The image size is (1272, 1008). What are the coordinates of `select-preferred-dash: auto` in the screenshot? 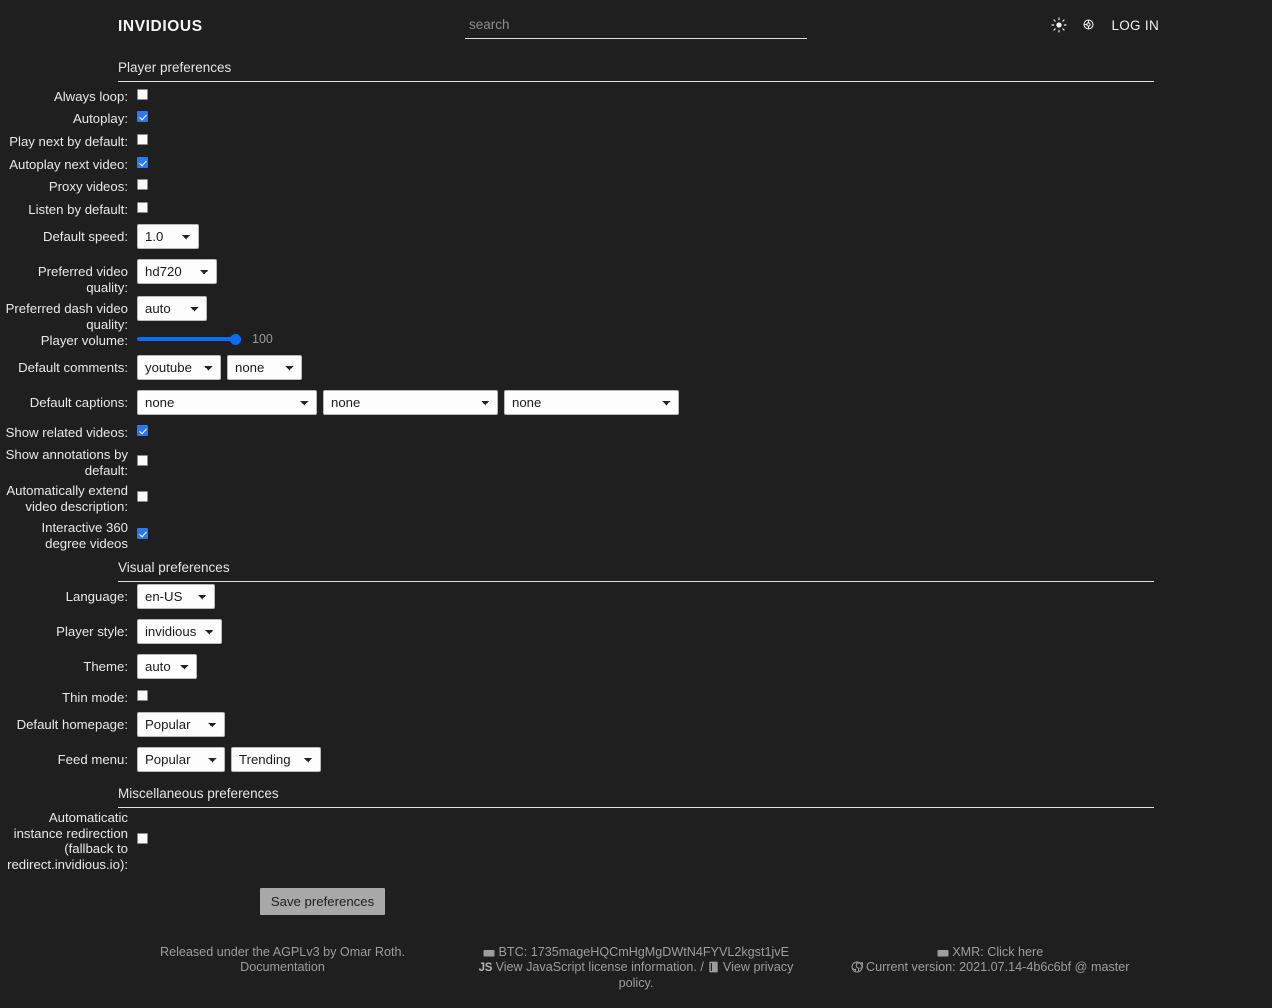 It's located at (172, 308).